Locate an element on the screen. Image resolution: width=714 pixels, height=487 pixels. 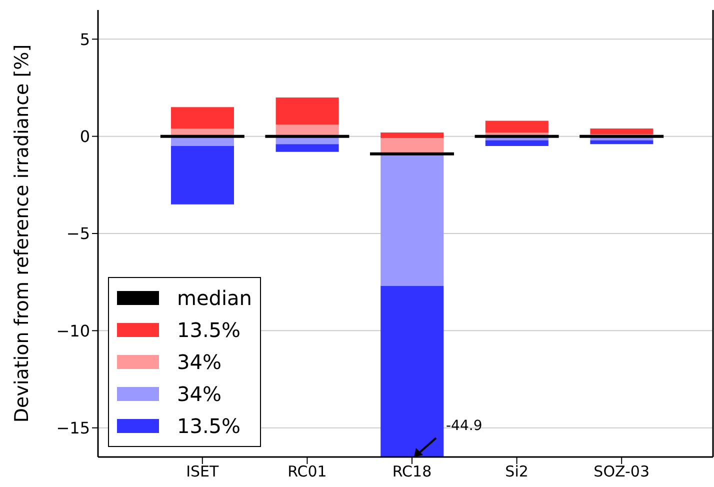
y-axis-title: Deviation from reference irradiance [%] is located at coordinates (22, 233).